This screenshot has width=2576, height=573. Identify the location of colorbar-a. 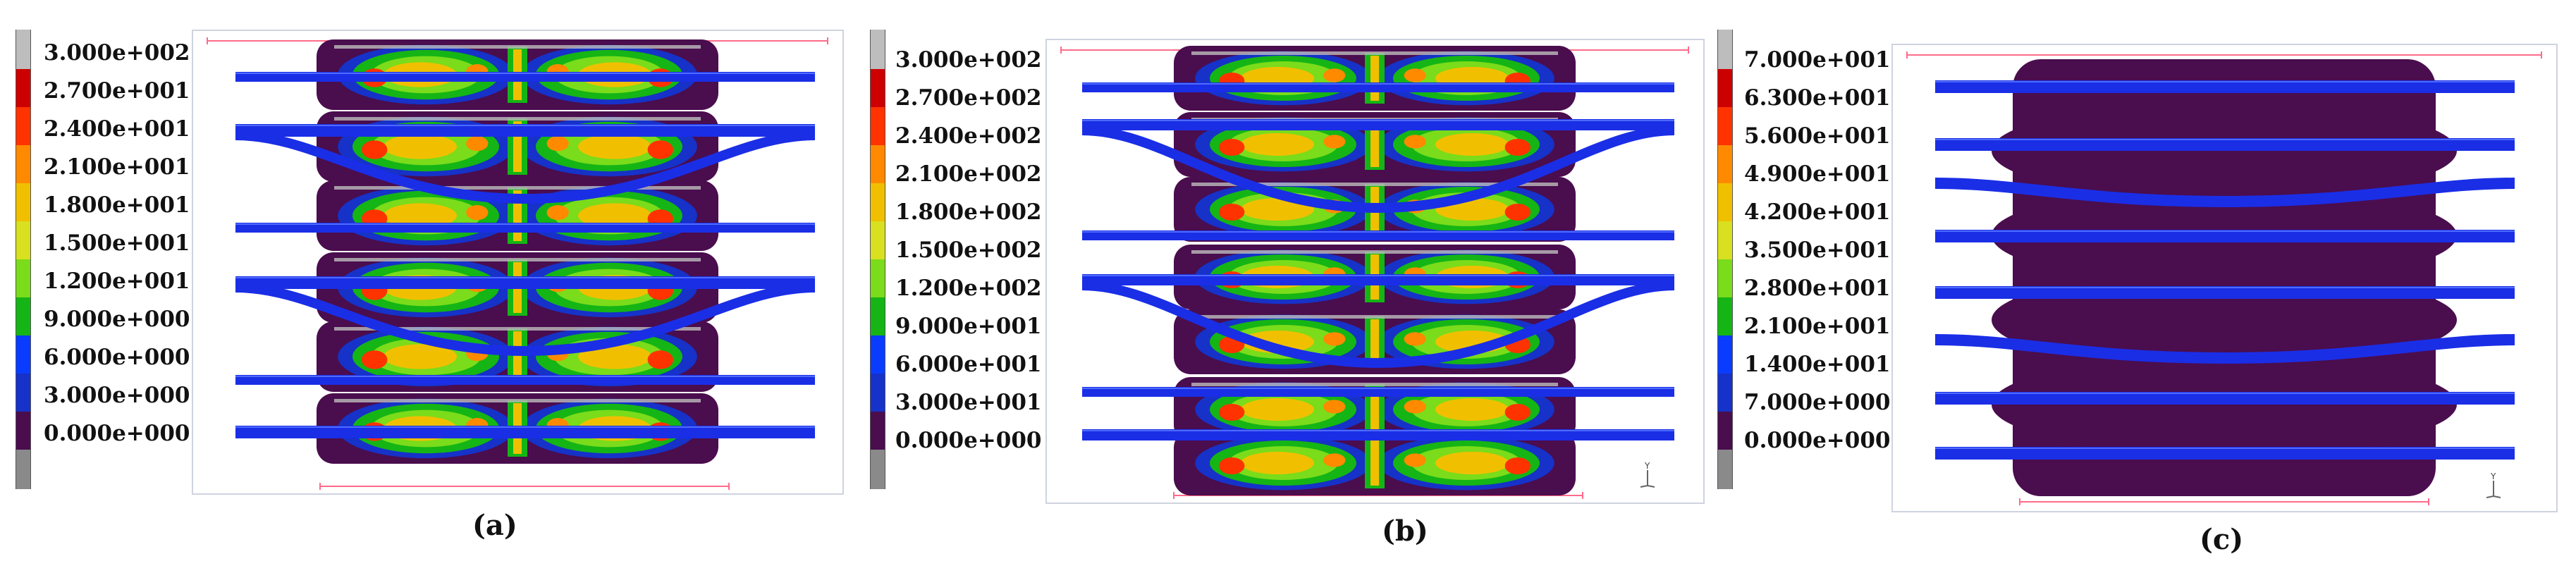
(23, 259).